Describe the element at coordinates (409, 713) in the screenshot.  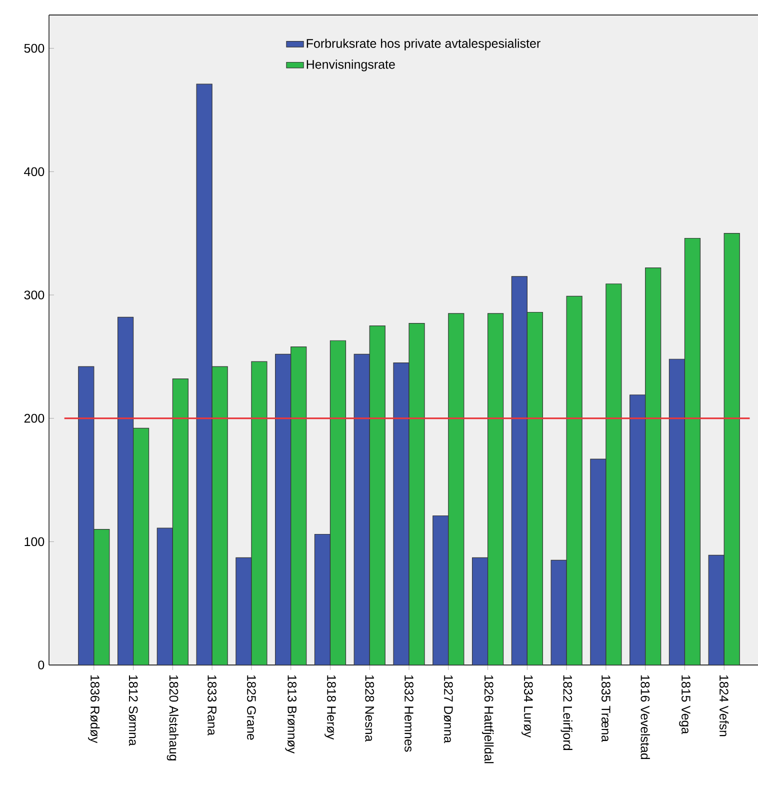
I see `x-tick-label: 1832 Hemnes` at that location.